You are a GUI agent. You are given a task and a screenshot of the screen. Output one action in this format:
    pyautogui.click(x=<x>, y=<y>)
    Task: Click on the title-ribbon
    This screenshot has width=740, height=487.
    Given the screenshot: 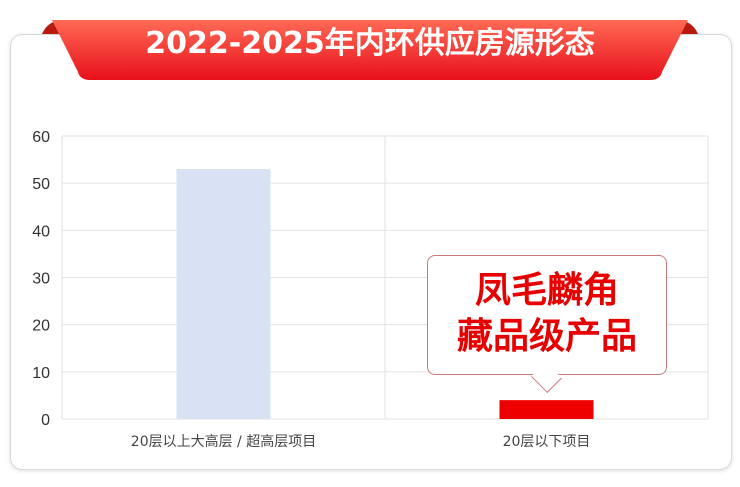 What is the action you would take?
    pyautogui.click(x=370, y=50)
    